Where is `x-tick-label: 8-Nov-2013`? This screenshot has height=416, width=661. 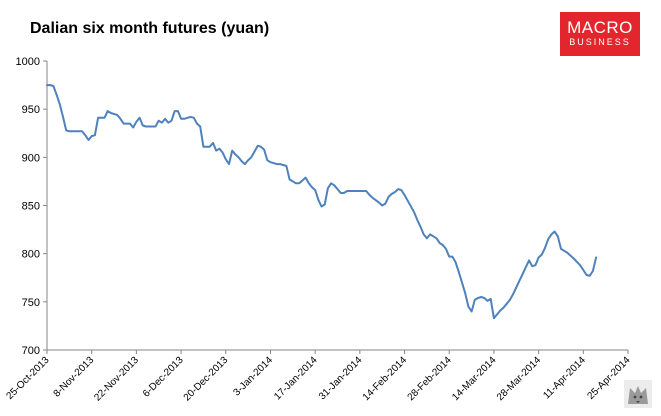
x-tick-label: 8-Nov-2013 is located at coordinates (74, 377).